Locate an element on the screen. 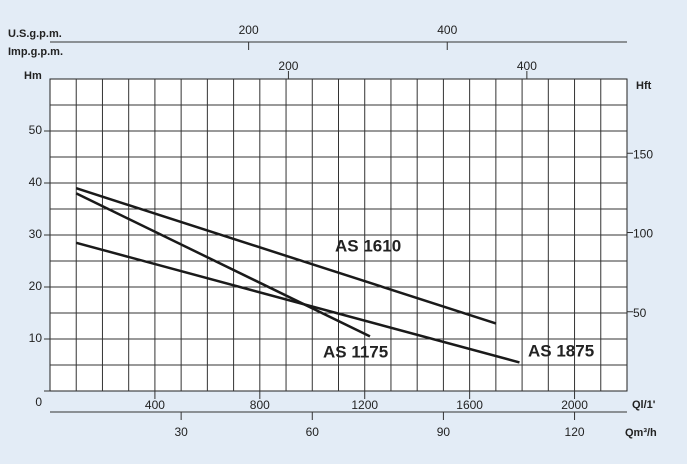  x-tick-label: 800 is located at coordinates (260, 405).